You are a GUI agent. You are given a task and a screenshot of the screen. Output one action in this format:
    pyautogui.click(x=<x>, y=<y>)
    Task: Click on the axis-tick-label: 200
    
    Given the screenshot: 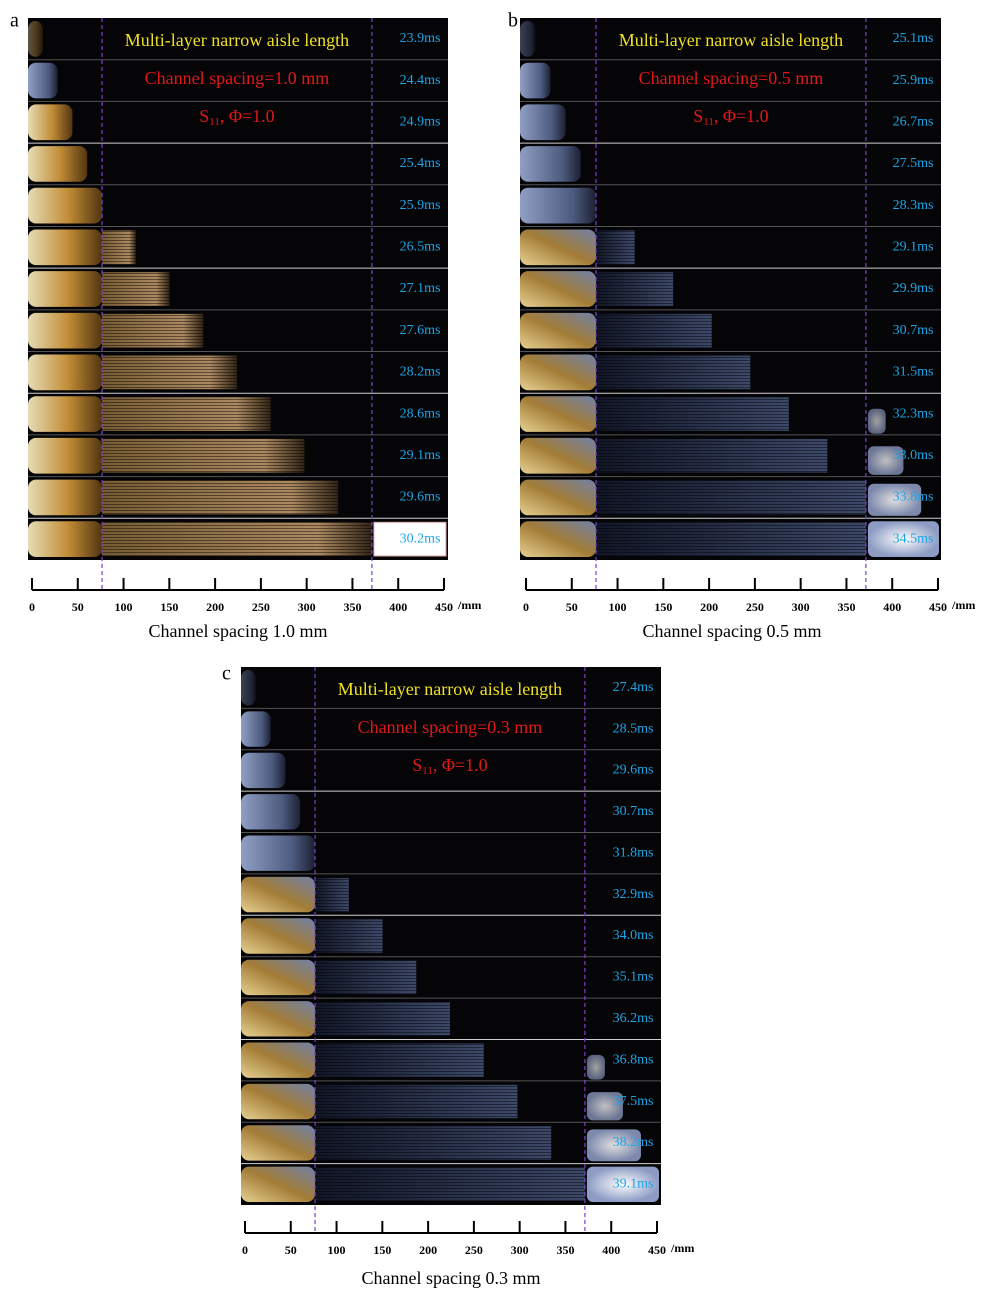 What is the action you would take?
    pyautogui.click(x=709, y=607)
    